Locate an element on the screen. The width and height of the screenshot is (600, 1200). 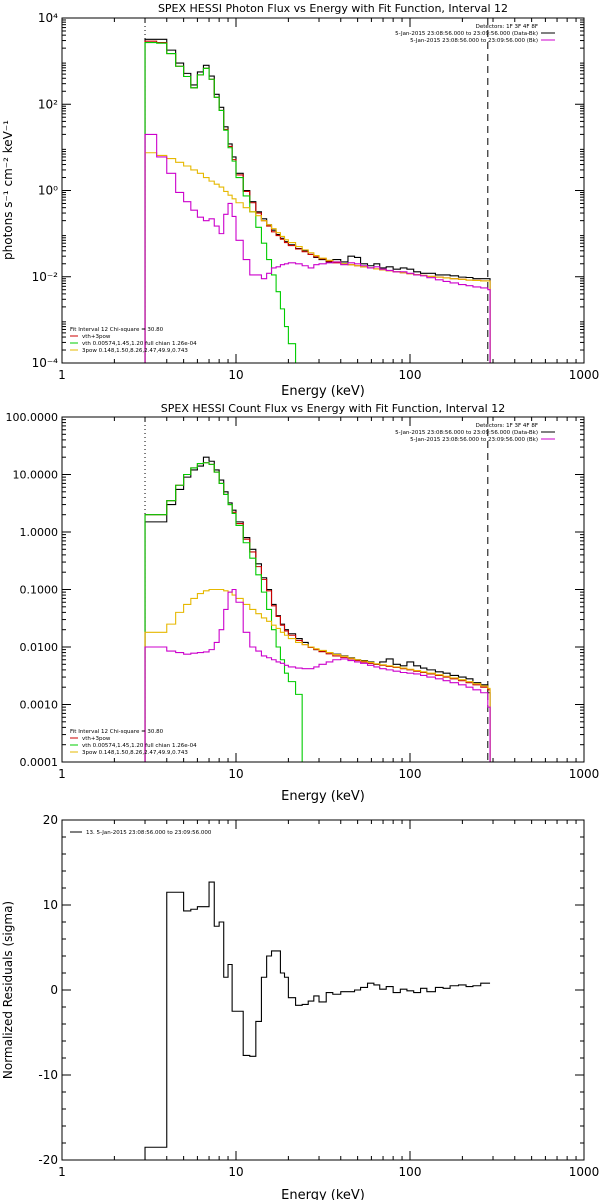
series-data-bk is located at coordinates (317, 609).